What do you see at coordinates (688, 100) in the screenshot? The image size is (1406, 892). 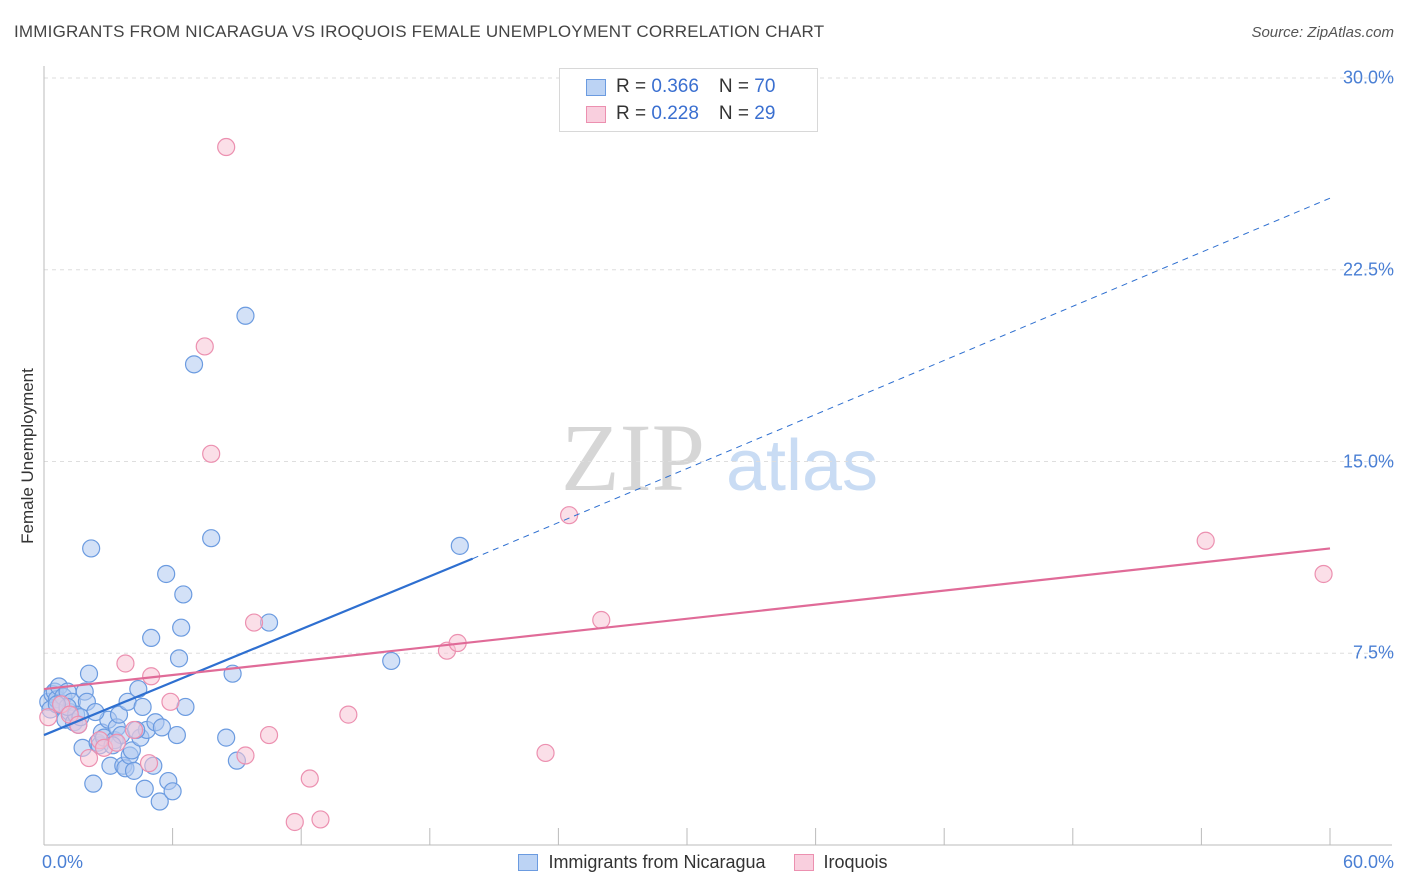 I see `correlation-legend: R = 0.366 N = 70 R = 0.228 N = 29` at bounding box center [688, 100].